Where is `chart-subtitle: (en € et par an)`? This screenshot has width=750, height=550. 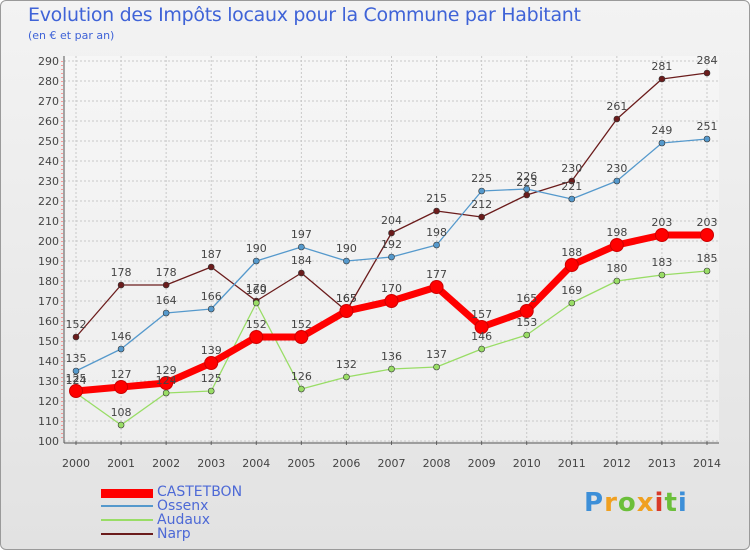 chart-subtitle: (en € et par an) is located at coordinates (71, 35).